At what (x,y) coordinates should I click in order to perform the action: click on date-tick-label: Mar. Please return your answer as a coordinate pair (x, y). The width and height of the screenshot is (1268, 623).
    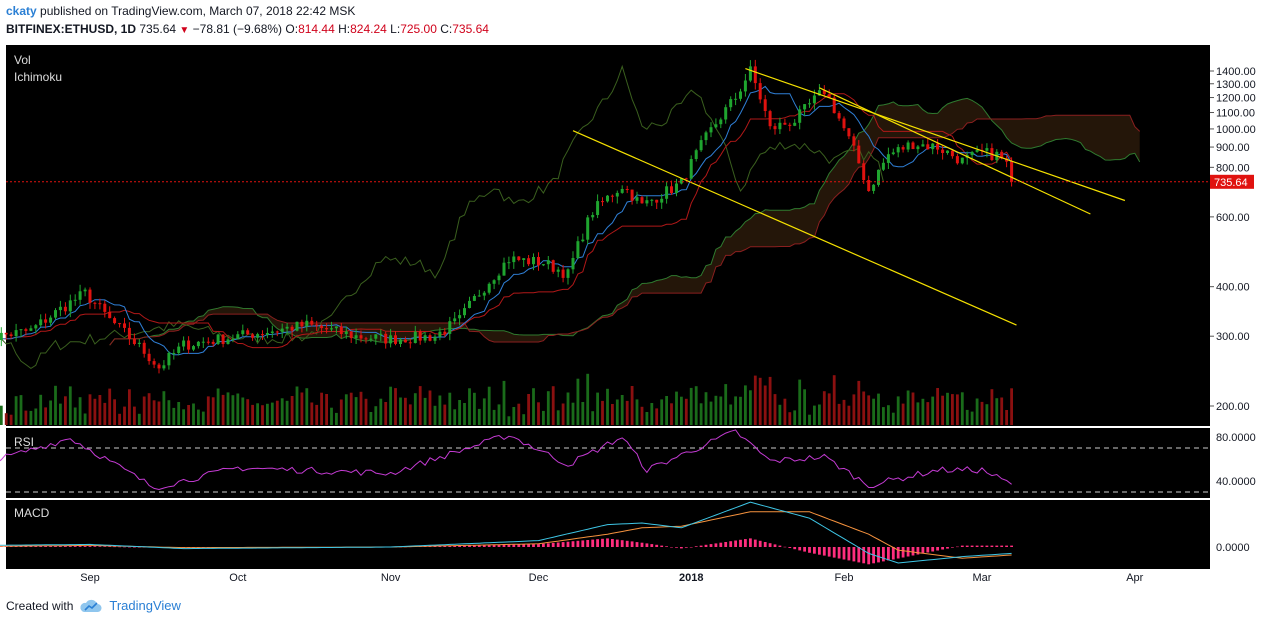
    Looking at the image, I should click on (982, 578).